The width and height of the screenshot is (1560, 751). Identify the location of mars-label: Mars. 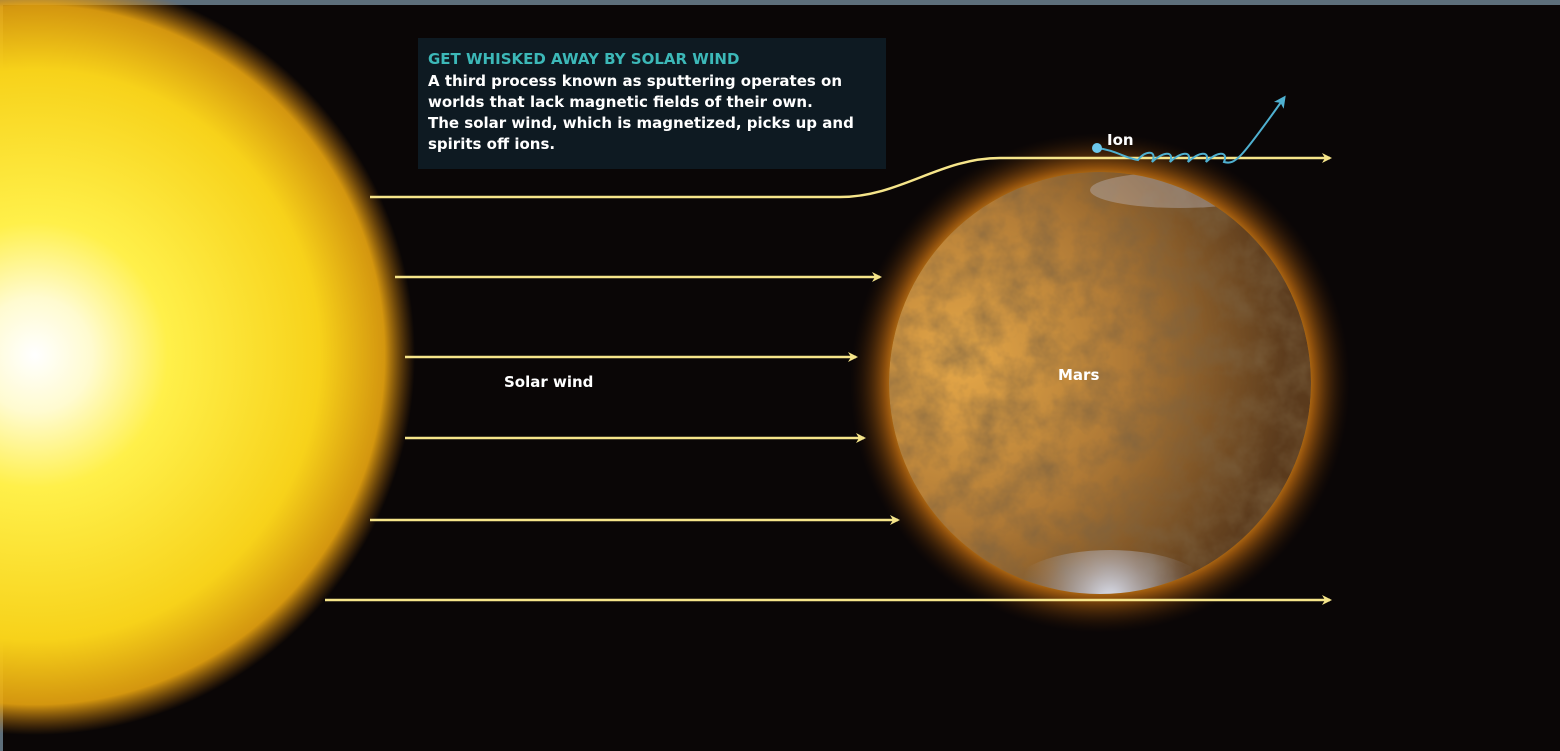
(1078, 375).